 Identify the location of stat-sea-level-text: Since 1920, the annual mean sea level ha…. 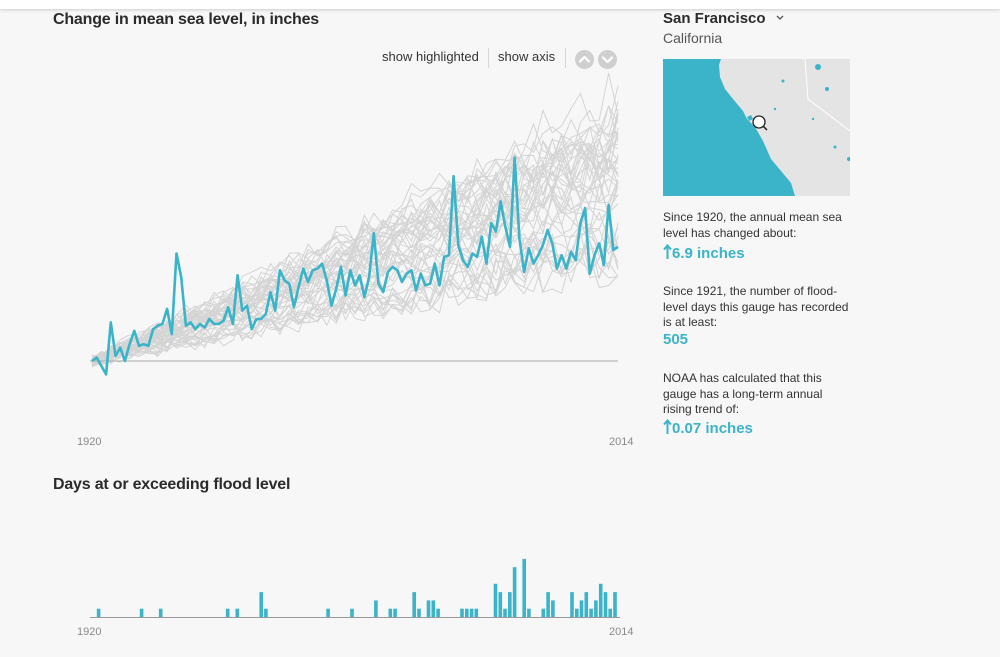
(752, 225).